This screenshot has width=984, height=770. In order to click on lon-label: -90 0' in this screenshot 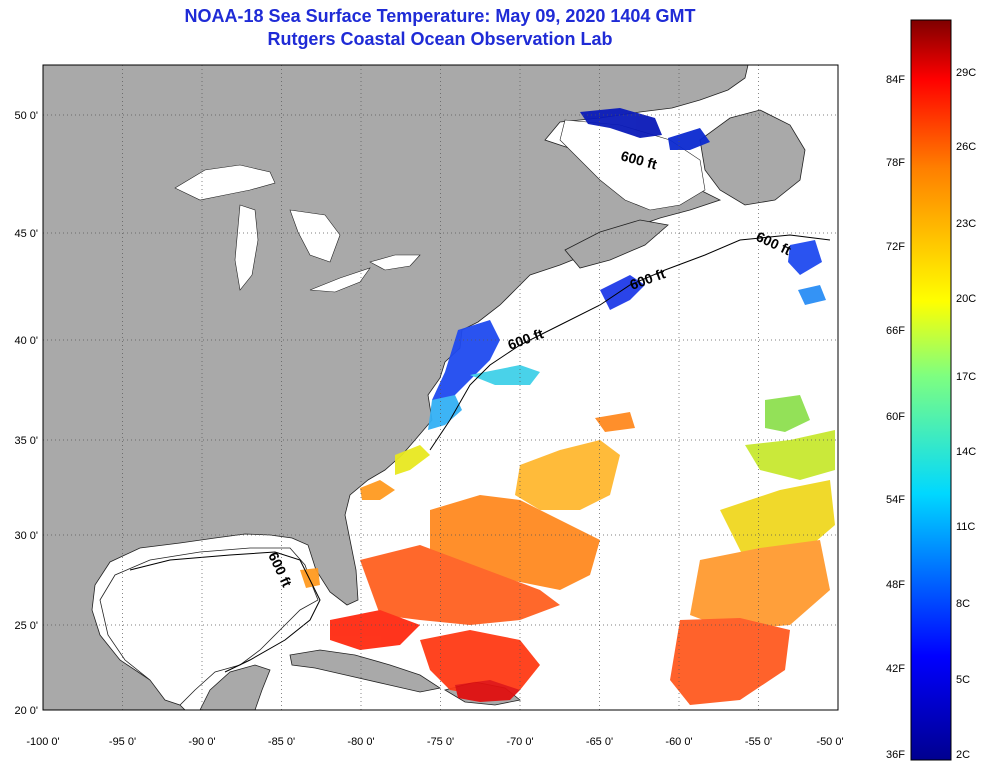, I will do `click(201, 742)`.